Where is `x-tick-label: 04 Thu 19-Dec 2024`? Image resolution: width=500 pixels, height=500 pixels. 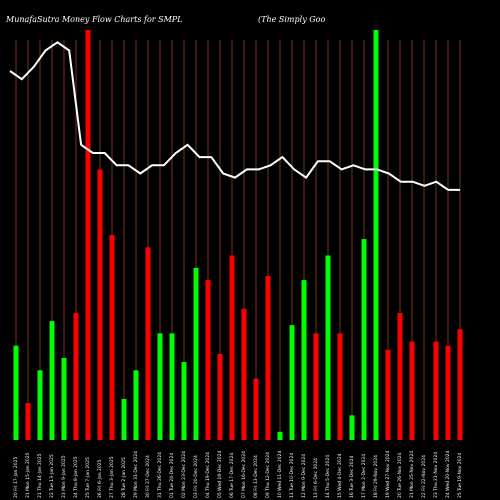
x-tick-label: 04 Thu 19-Dec 2024 is located at coordinates (208, 475).